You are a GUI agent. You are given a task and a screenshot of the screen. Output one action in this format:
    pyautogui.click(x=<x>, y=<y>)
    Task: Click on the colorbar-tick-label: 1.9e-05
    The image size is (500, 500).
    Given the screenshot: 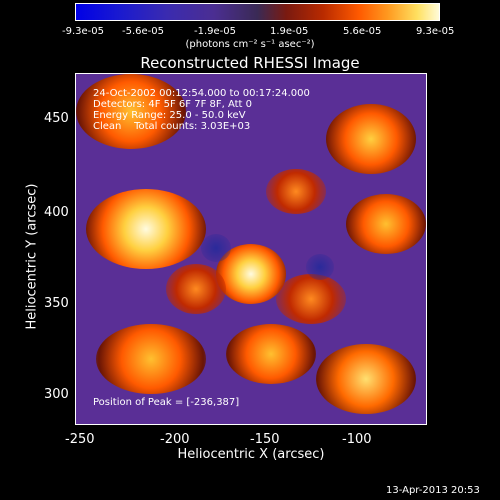 What is the action you would take?
    pyautogui.click(x=289, y=31)
    